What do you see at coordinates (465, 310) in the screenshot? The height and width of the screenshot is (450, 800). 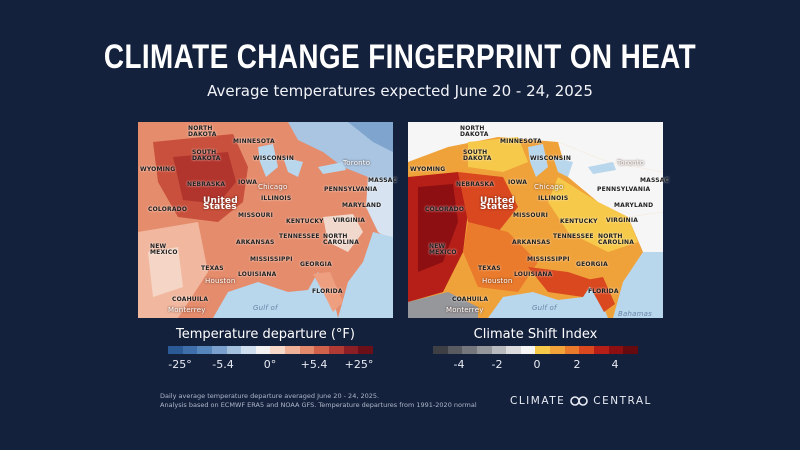 I see `label-monterrey-r: Monterrey` at bounding box center [465, 310].